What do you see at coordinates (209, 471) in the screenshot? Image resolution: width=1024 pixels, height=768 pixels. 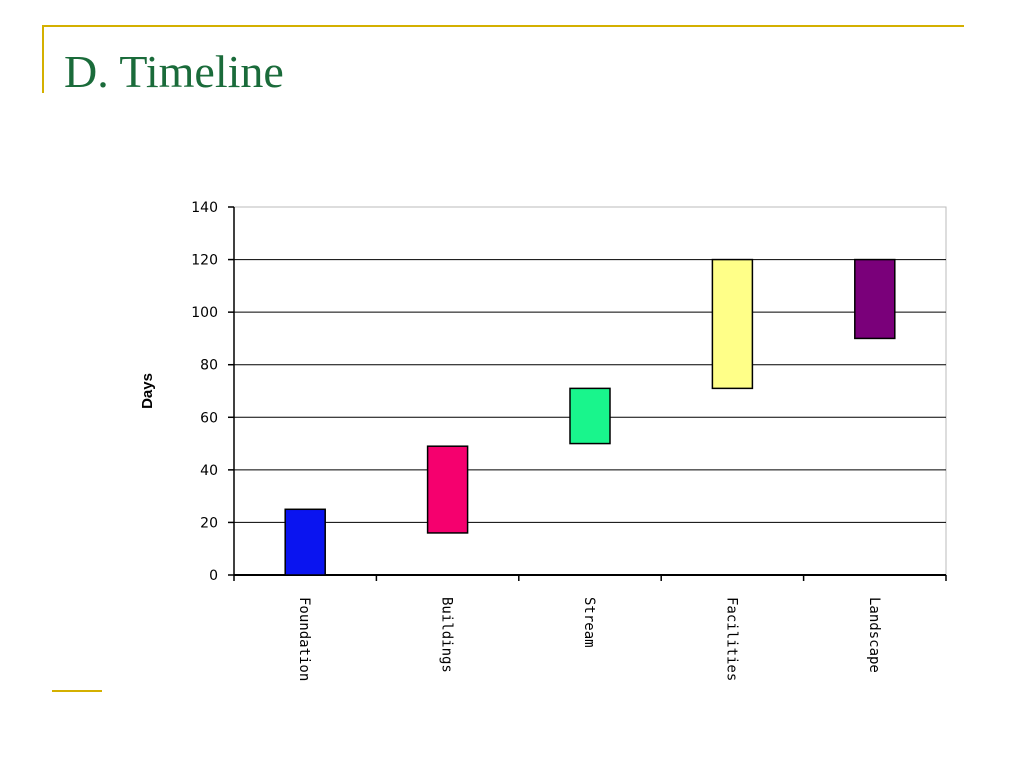 I see `y-tick-label: 40` at bounding box center [209, 471].